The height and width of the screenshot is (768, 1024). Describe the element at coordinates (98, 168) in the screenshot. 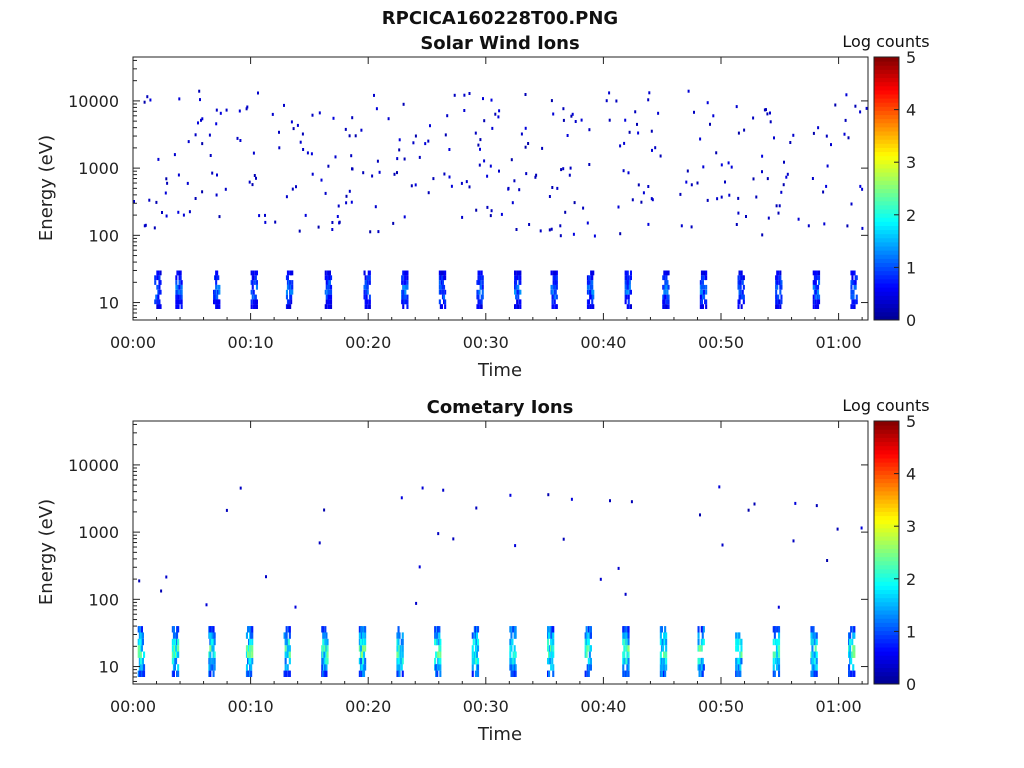

I see `y-tick-label: 1000` at that location.